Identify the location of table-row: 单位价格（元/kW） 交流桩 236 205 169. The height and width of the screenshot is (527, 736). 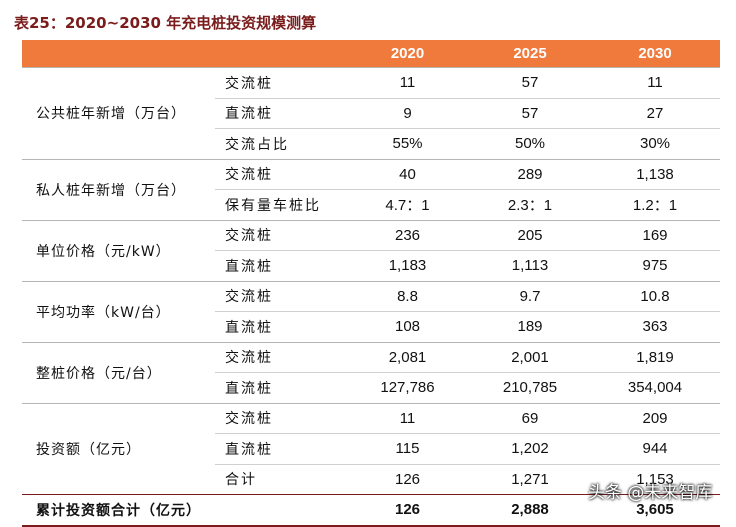
(371, 250).